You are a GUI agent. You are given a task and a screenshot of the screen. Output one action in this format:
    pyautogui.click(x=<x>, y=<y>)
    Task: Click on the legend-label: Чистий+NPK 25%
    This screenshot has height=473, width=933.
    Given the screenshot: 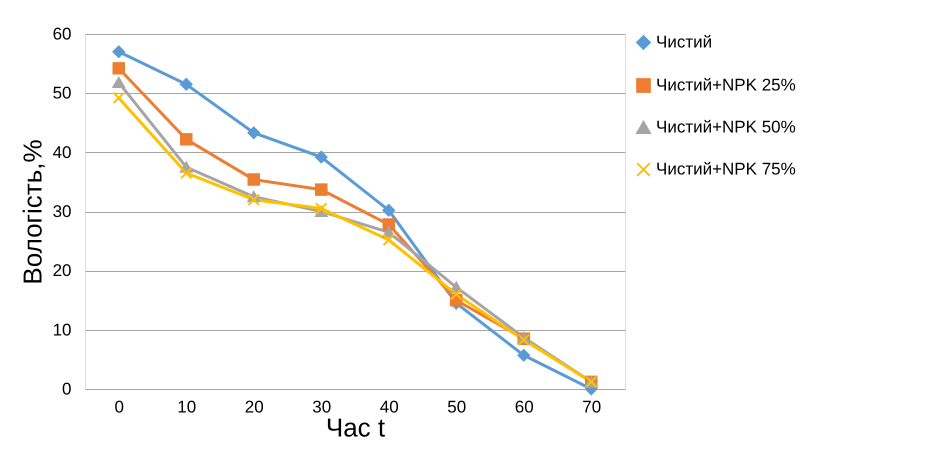 What is the action you would take?
    pyautogui.click(x=726, y=85)
    